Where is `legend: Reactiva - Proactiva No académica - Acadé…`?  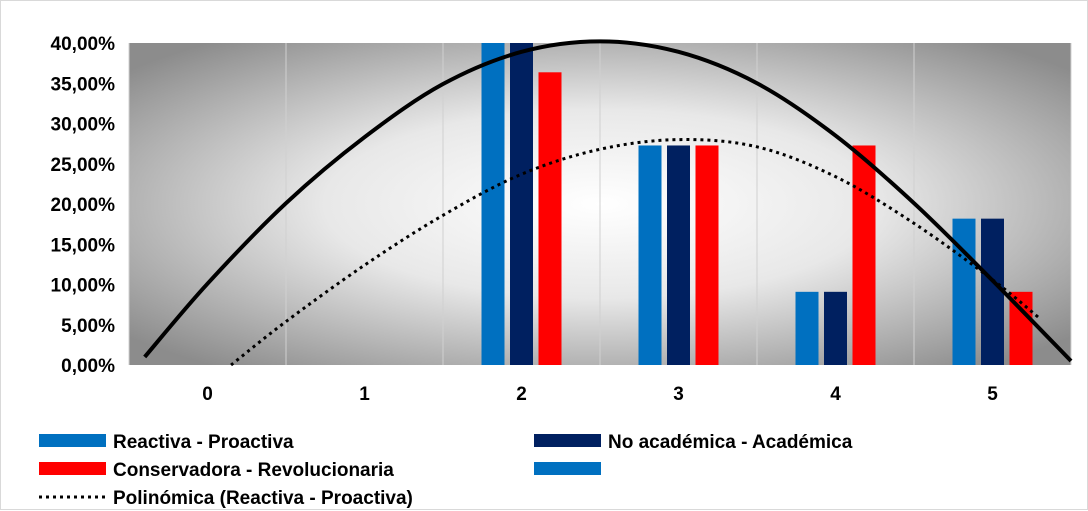
legend: Reactiva - Proactiva No académica - Acadé… is located at coordinates (446, 470).